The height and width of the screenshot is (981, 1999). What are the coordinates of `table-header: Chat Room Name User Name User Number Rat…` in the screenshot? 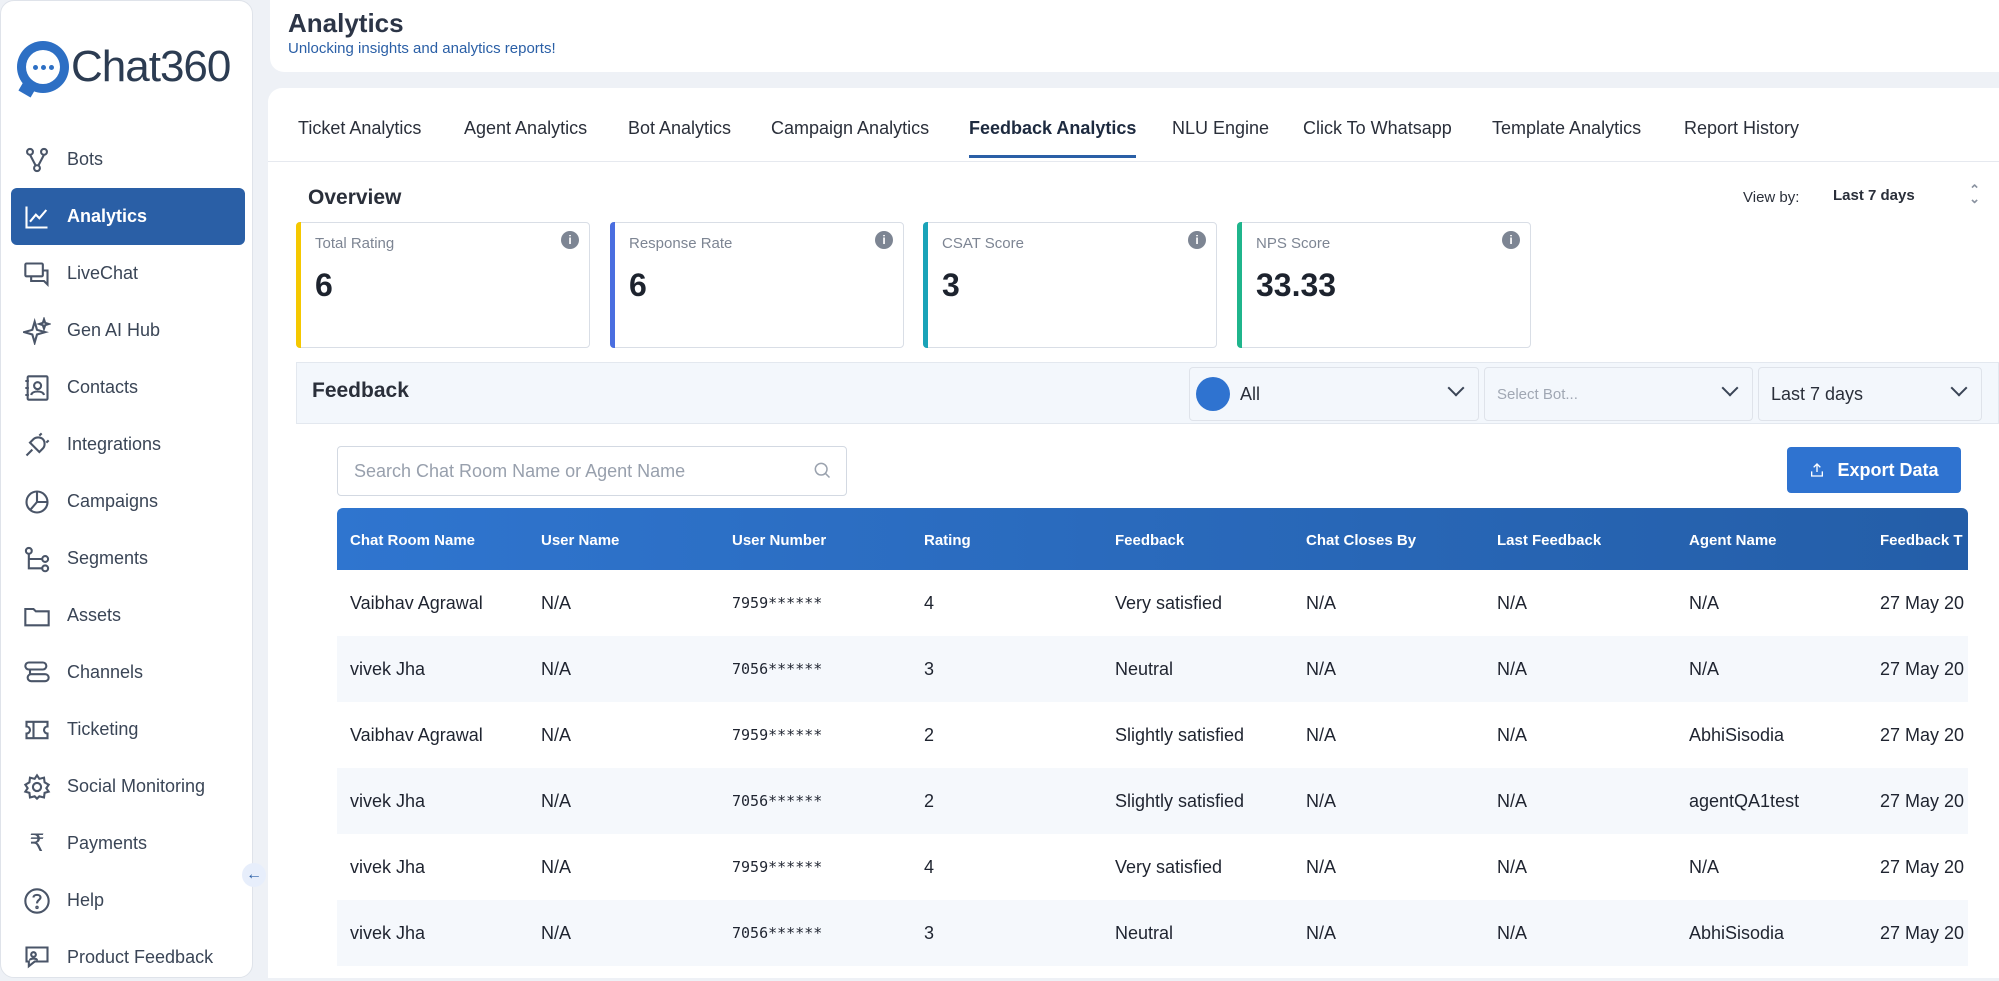 It's located at (1152, 539).